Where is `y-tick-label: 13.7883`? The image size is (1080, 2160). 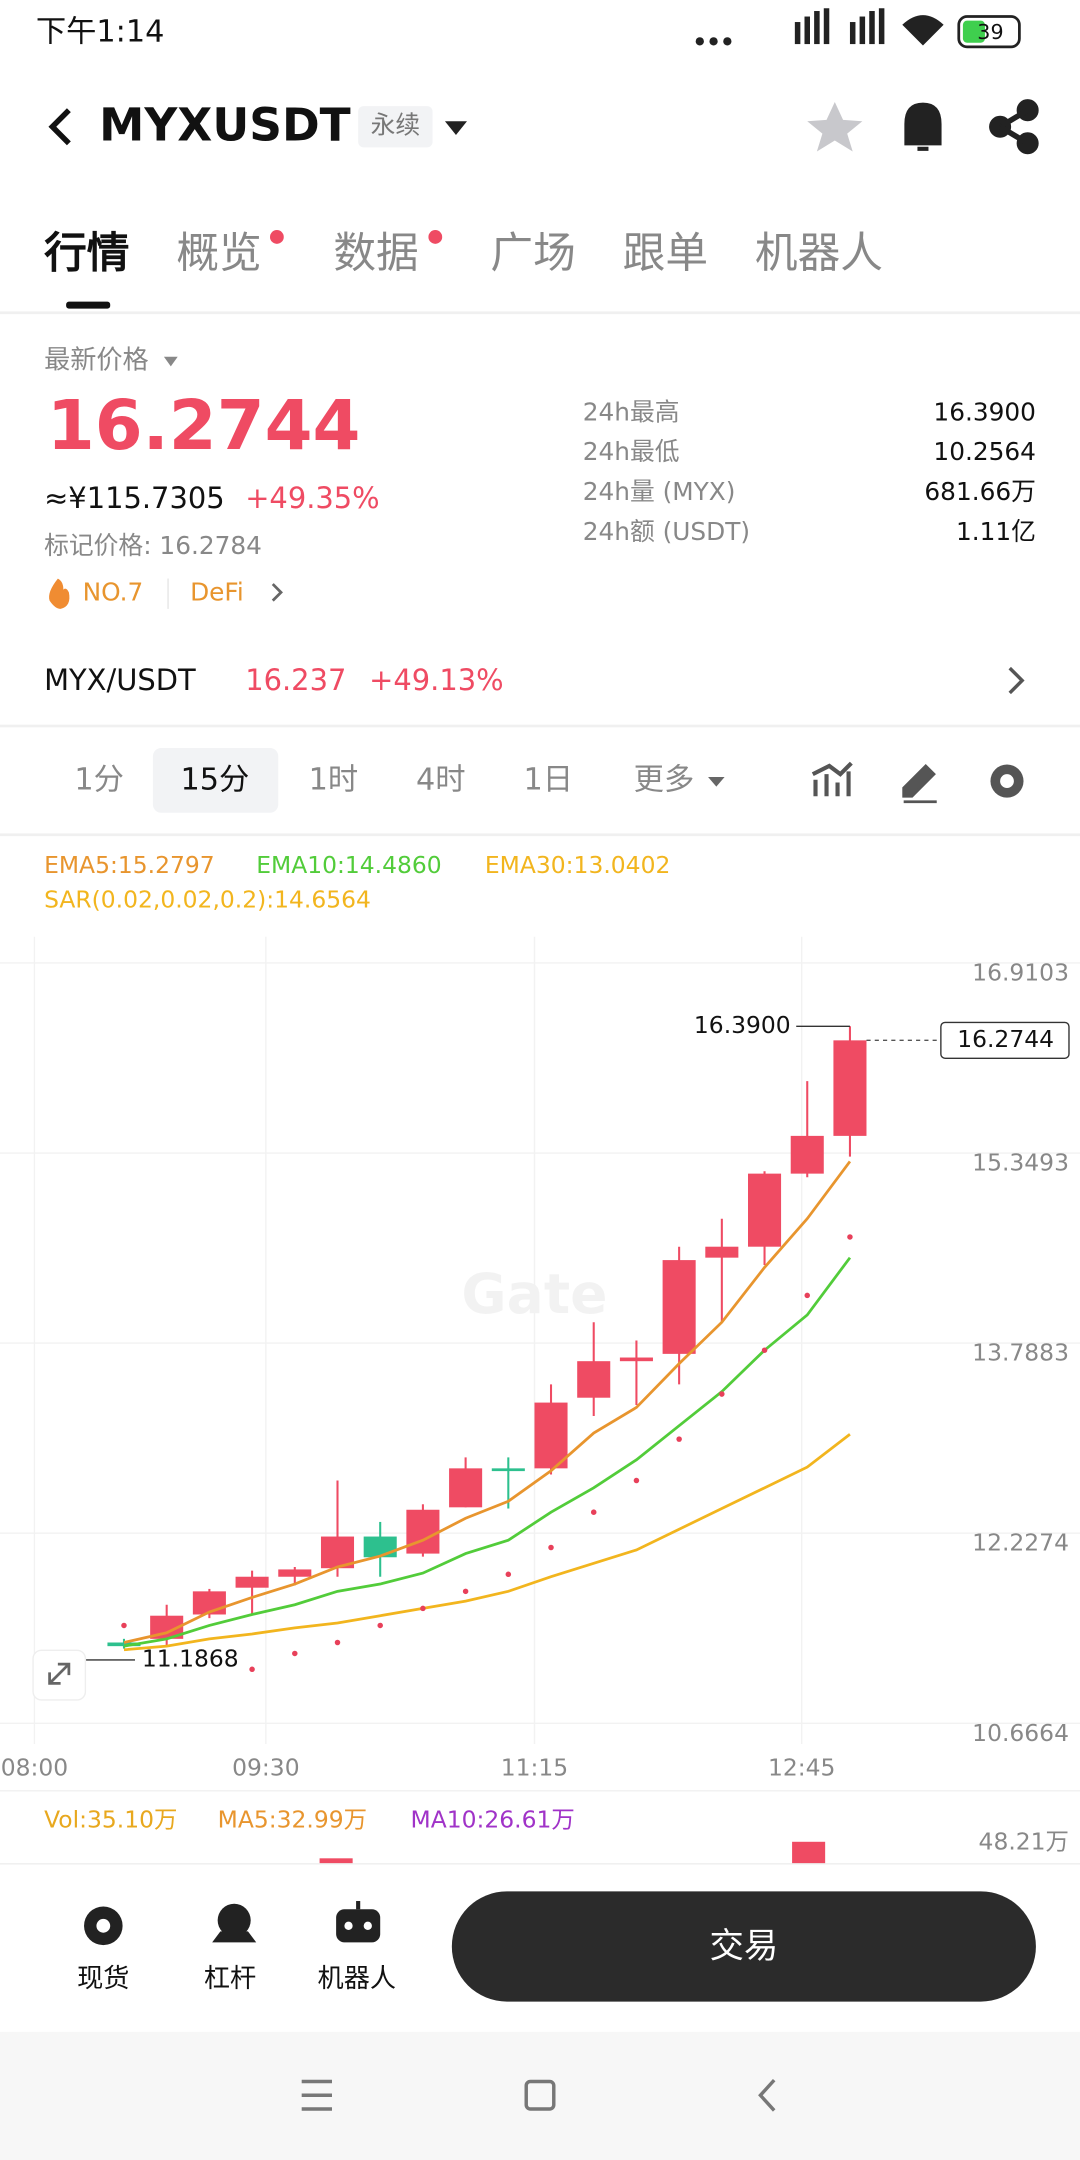 y-tick-label: 13.7883 is located at coordinates (1020, 1353).